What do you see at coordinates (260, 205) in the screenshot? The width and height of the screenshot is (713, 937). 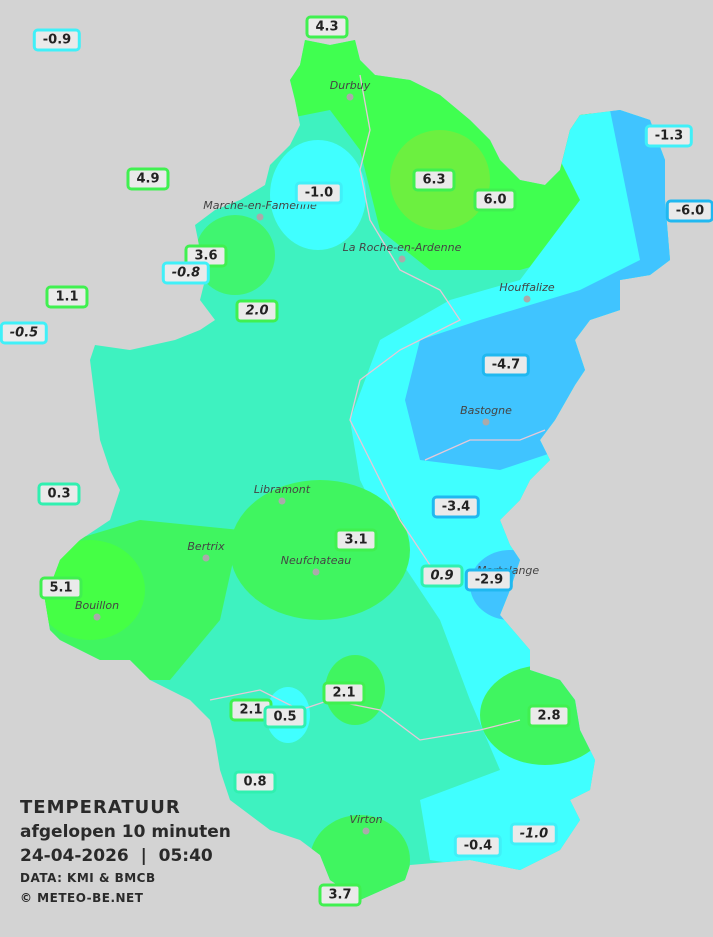 I see `town-label: Marche-en-Famenne` at bounding box center [260, 205].